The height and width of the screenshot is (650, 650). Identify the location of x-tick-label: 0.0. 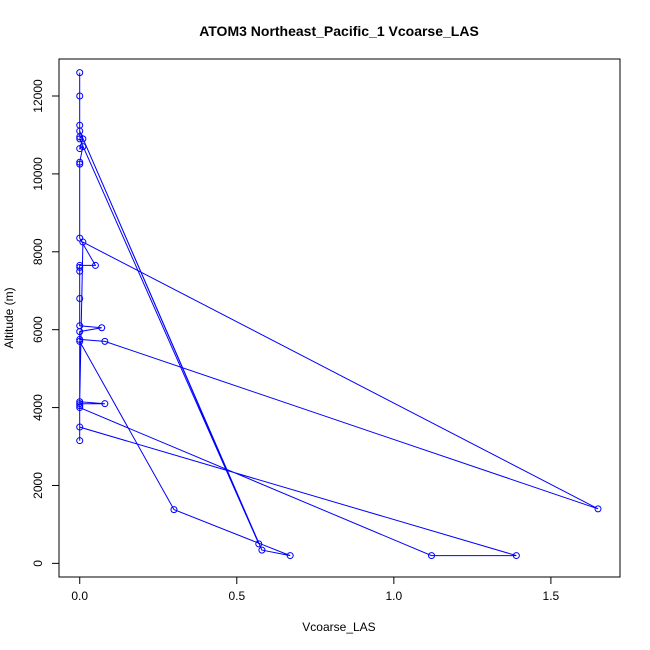
(79, 596).